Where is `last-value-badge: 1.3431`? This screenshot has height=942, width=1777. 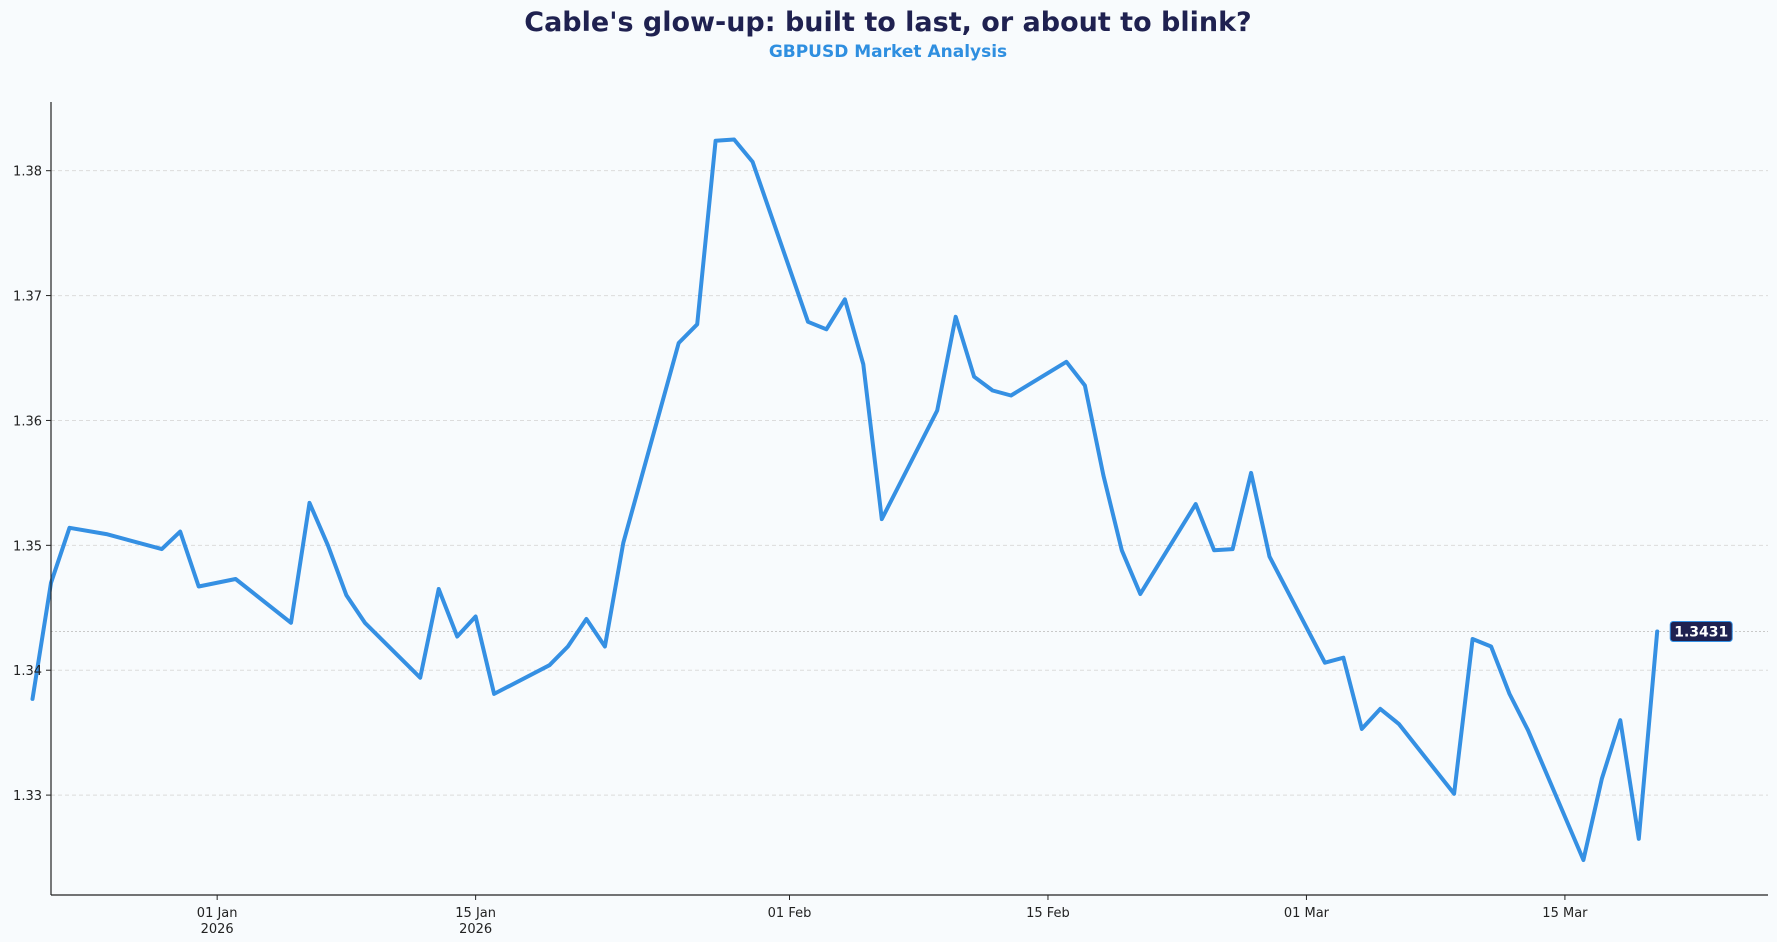 last-value-badge: 1.3431 is located at coordinates (1701, 631).